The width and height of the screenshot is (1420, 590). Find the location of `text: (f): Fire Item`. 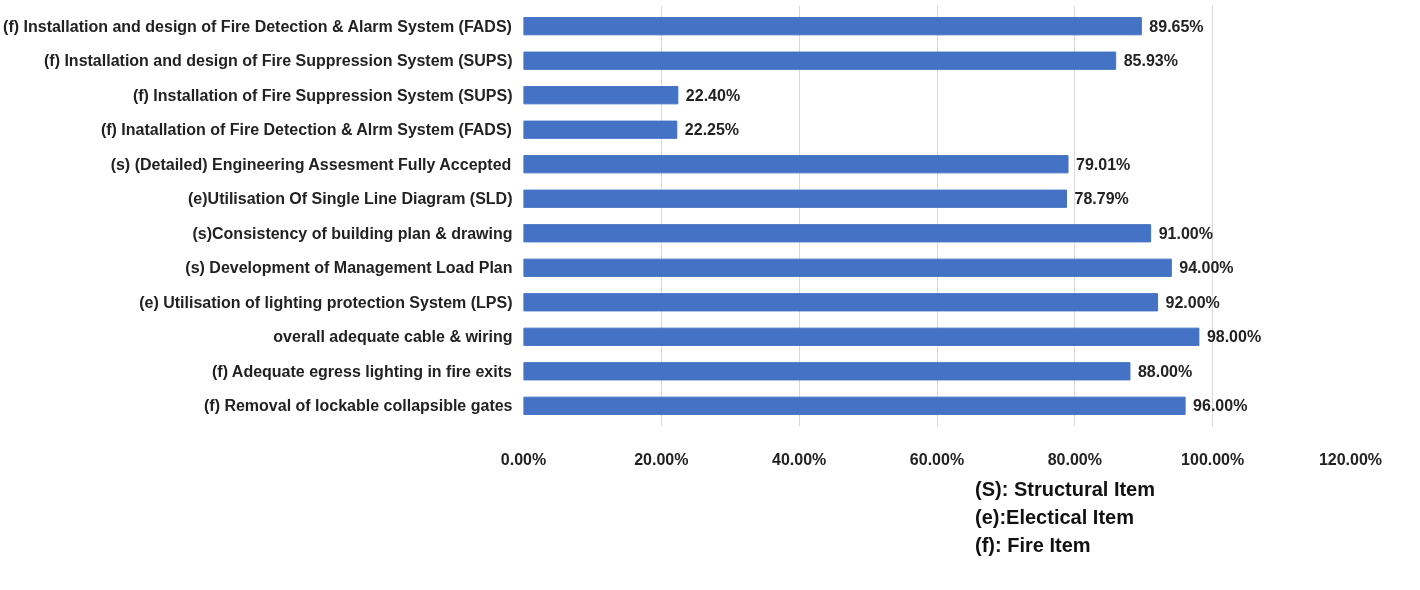

text: (f): Fire Item is located at coordinates (1033, 545).